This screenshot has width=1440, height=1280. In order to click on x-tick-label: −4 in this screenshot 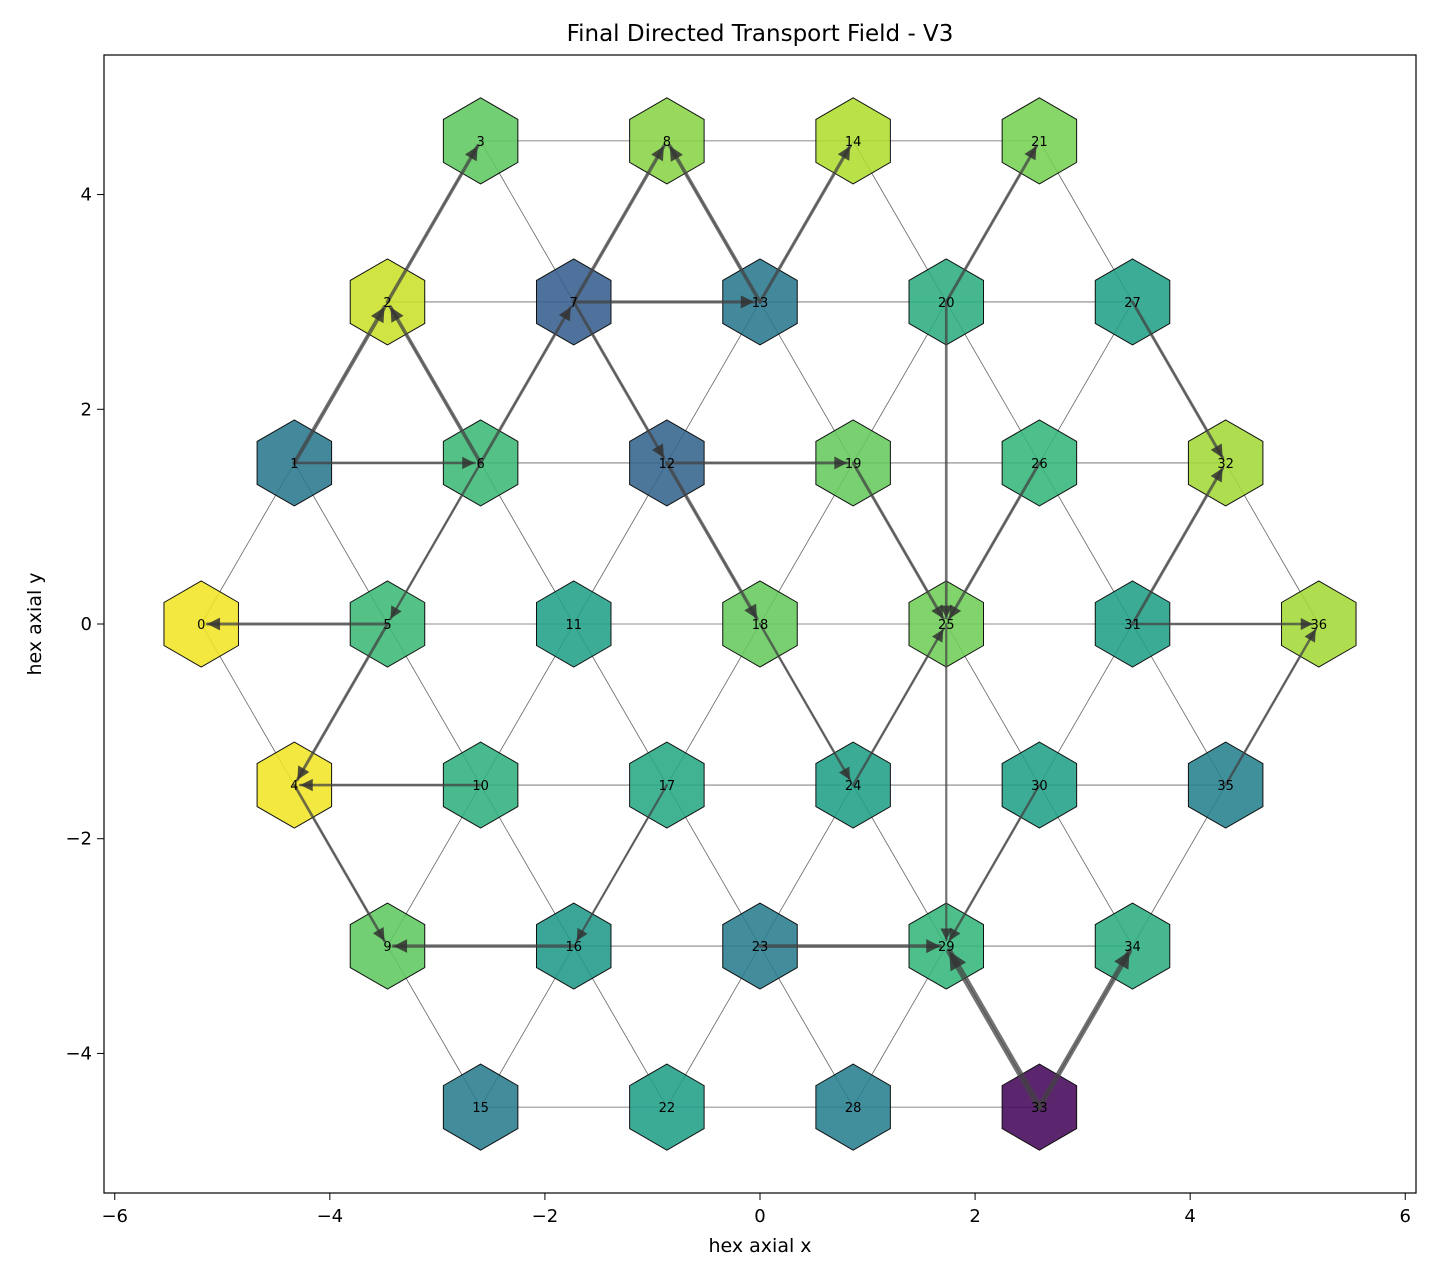, I will do `click(330, 1216)`.